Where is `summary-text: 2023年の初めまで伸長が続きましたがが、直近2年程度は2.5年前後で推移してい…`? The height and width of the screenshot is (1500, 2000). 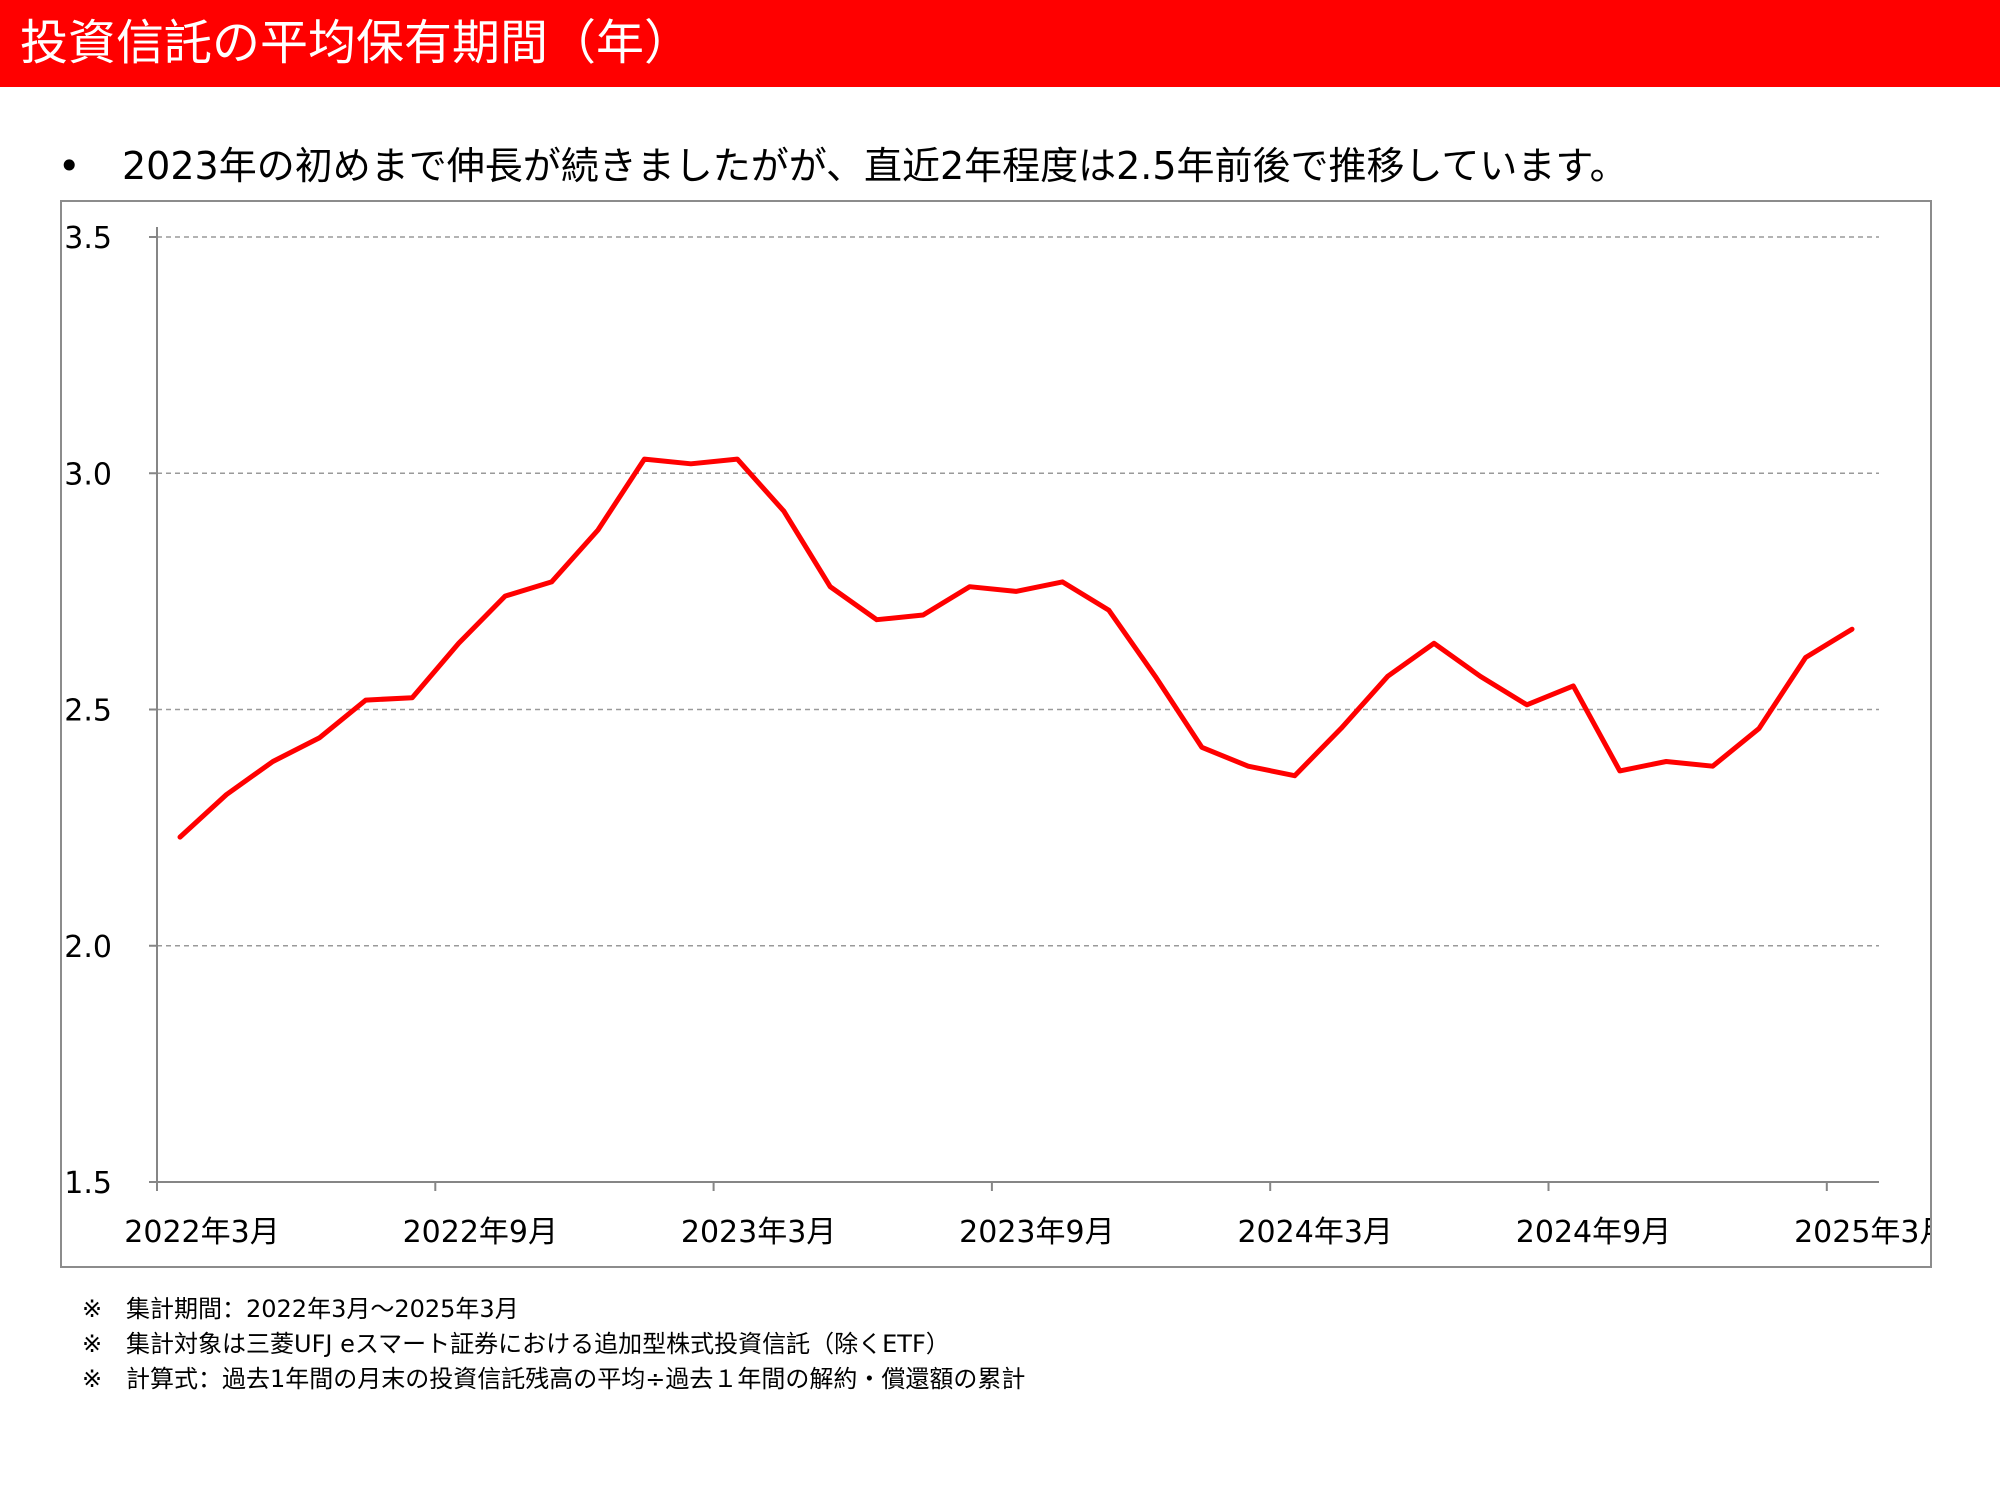
summary-text: 2023年の初めまで伸長が続きましたがが、直近2年程度は2.5年前後で推移してい… is located at coordinates (875, 166).